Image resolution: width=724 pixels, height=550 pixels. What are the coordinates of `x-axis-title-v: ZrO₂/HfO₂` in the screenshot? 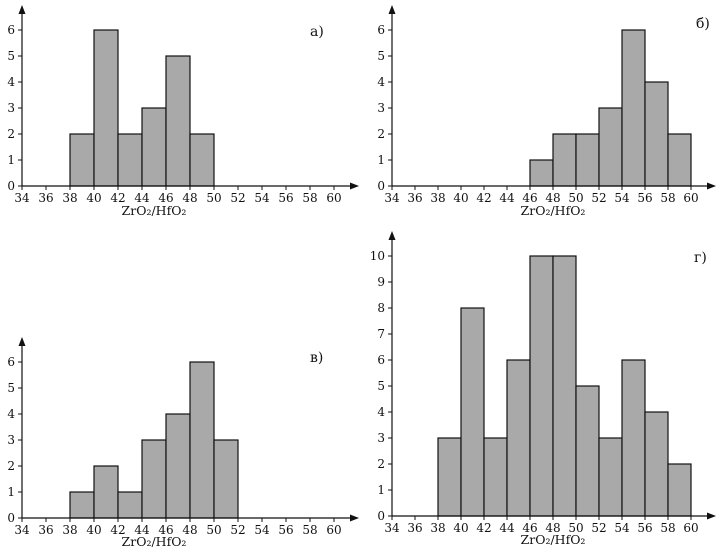 It's located at (154, 541).